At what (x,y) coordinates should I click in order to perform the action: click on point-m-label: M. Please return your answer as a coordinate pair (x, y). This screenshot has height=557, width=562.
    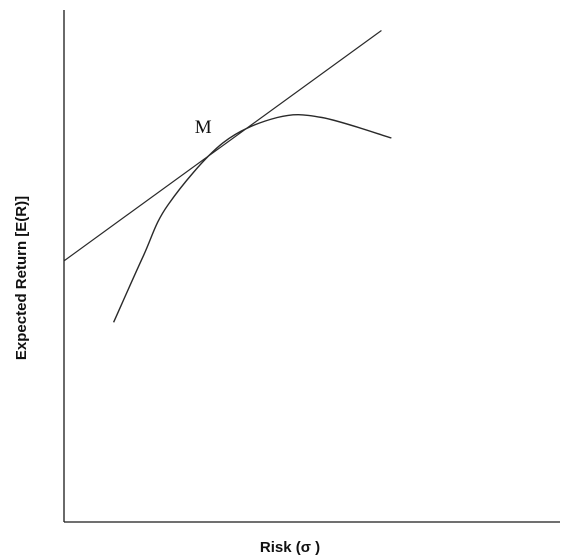
    Looking at the image, I should click on (203, 127).